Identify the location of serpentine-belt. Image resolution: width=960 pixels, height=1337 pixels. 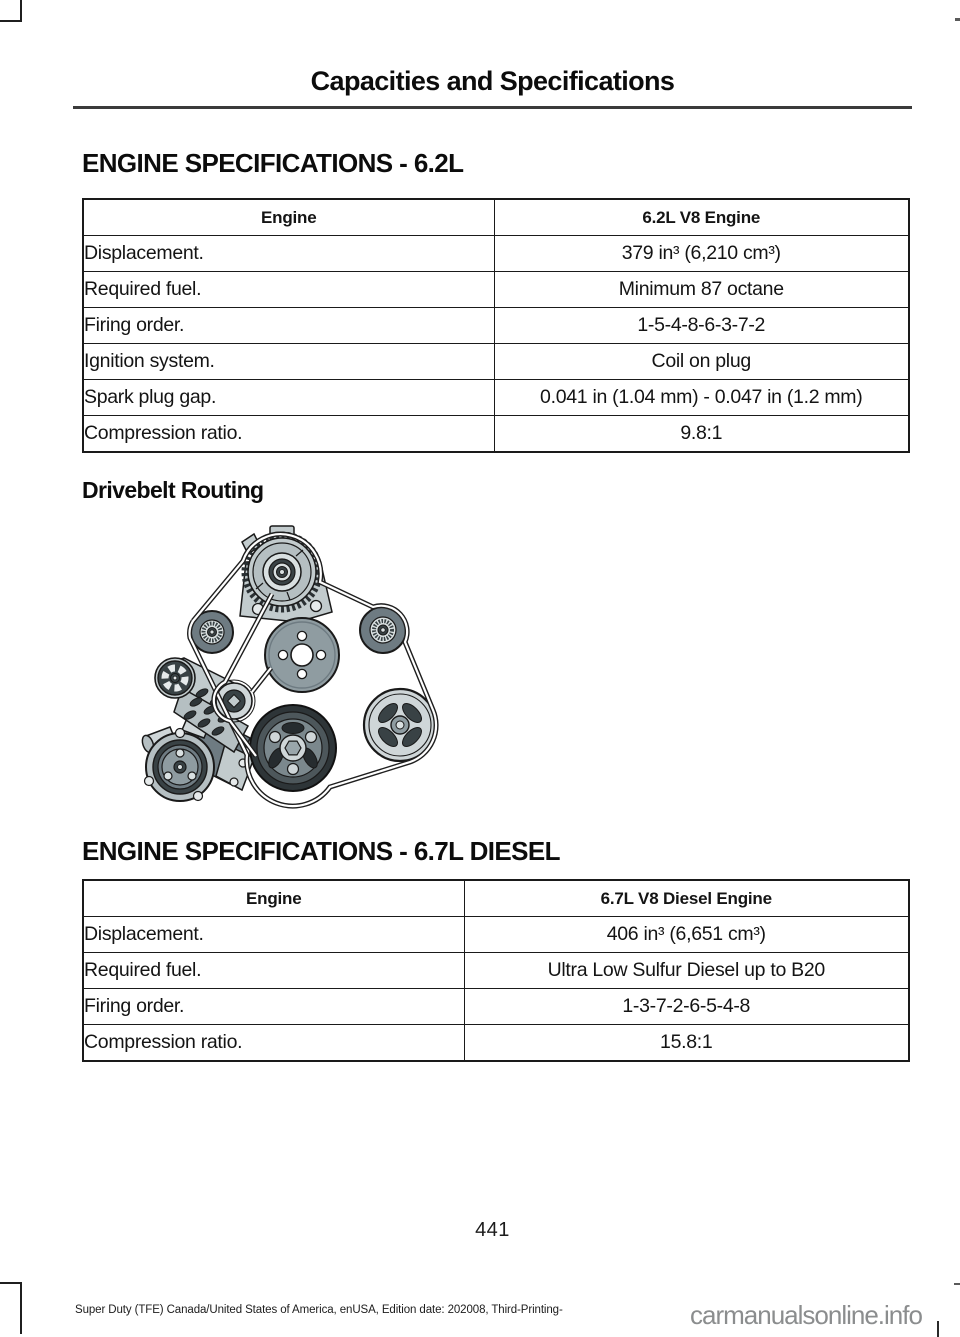
(313, 670).